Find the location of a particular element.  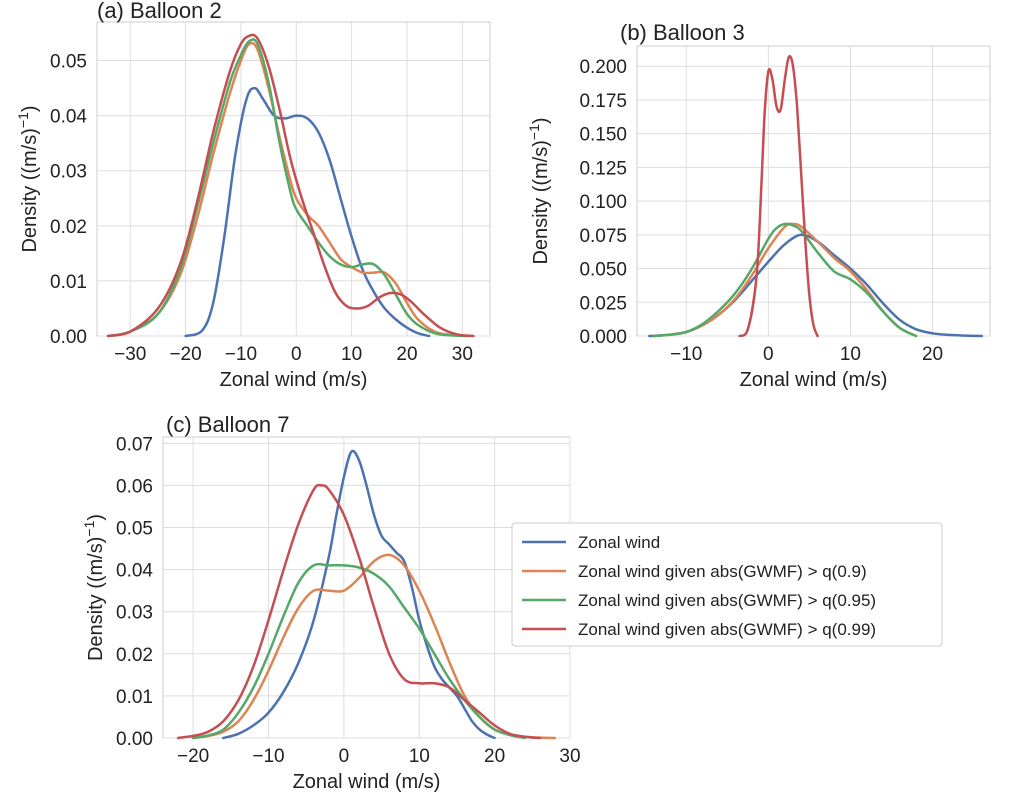

panel-title: (c) Balloon 7 is located at coordinates (228, 424).